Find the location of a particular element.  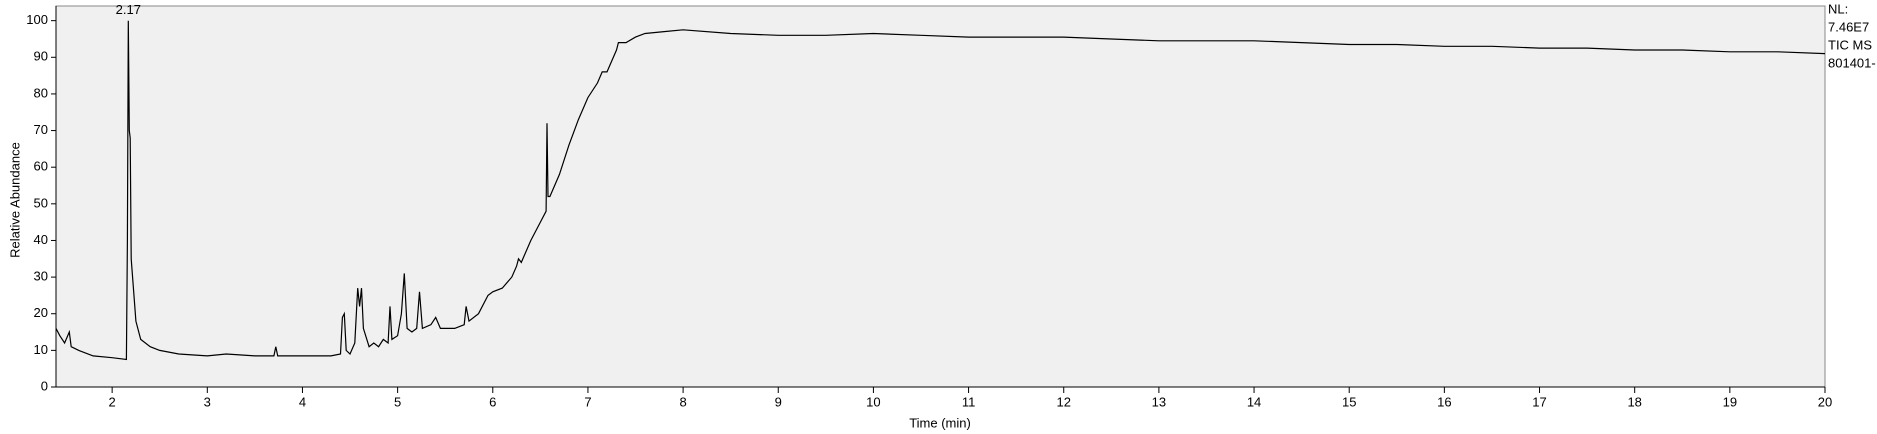

x-tick-label: 14 is located at coordinates (1254, 401).